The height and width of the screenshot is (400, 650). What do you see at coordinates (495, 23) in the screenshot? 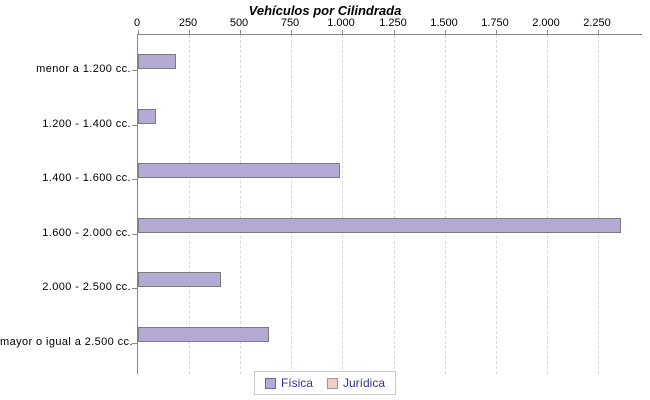
I see `x-axis-tick-label: 1.750` at bounding box center [495, 23].